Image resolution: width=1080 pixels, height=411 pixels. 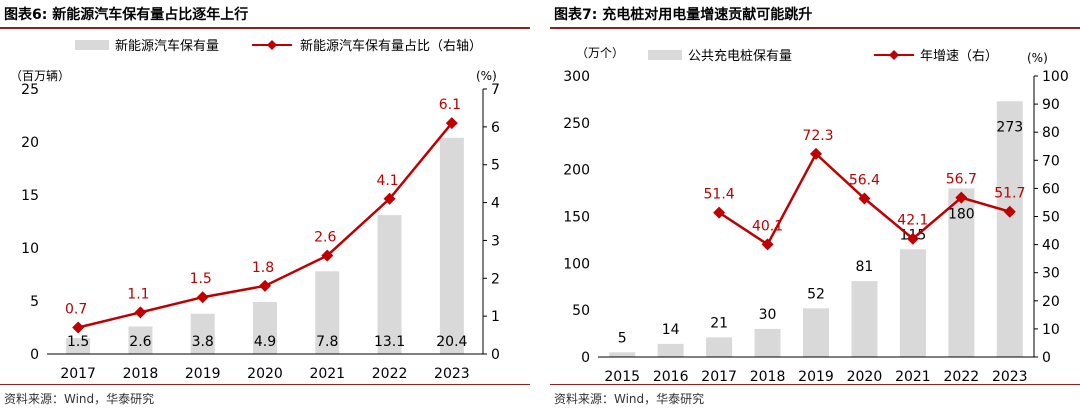 What do you see at coordinates (1009, 127) in the screenshot?
I see `bar-value-label: 273` at bounding box center [1009, 127].